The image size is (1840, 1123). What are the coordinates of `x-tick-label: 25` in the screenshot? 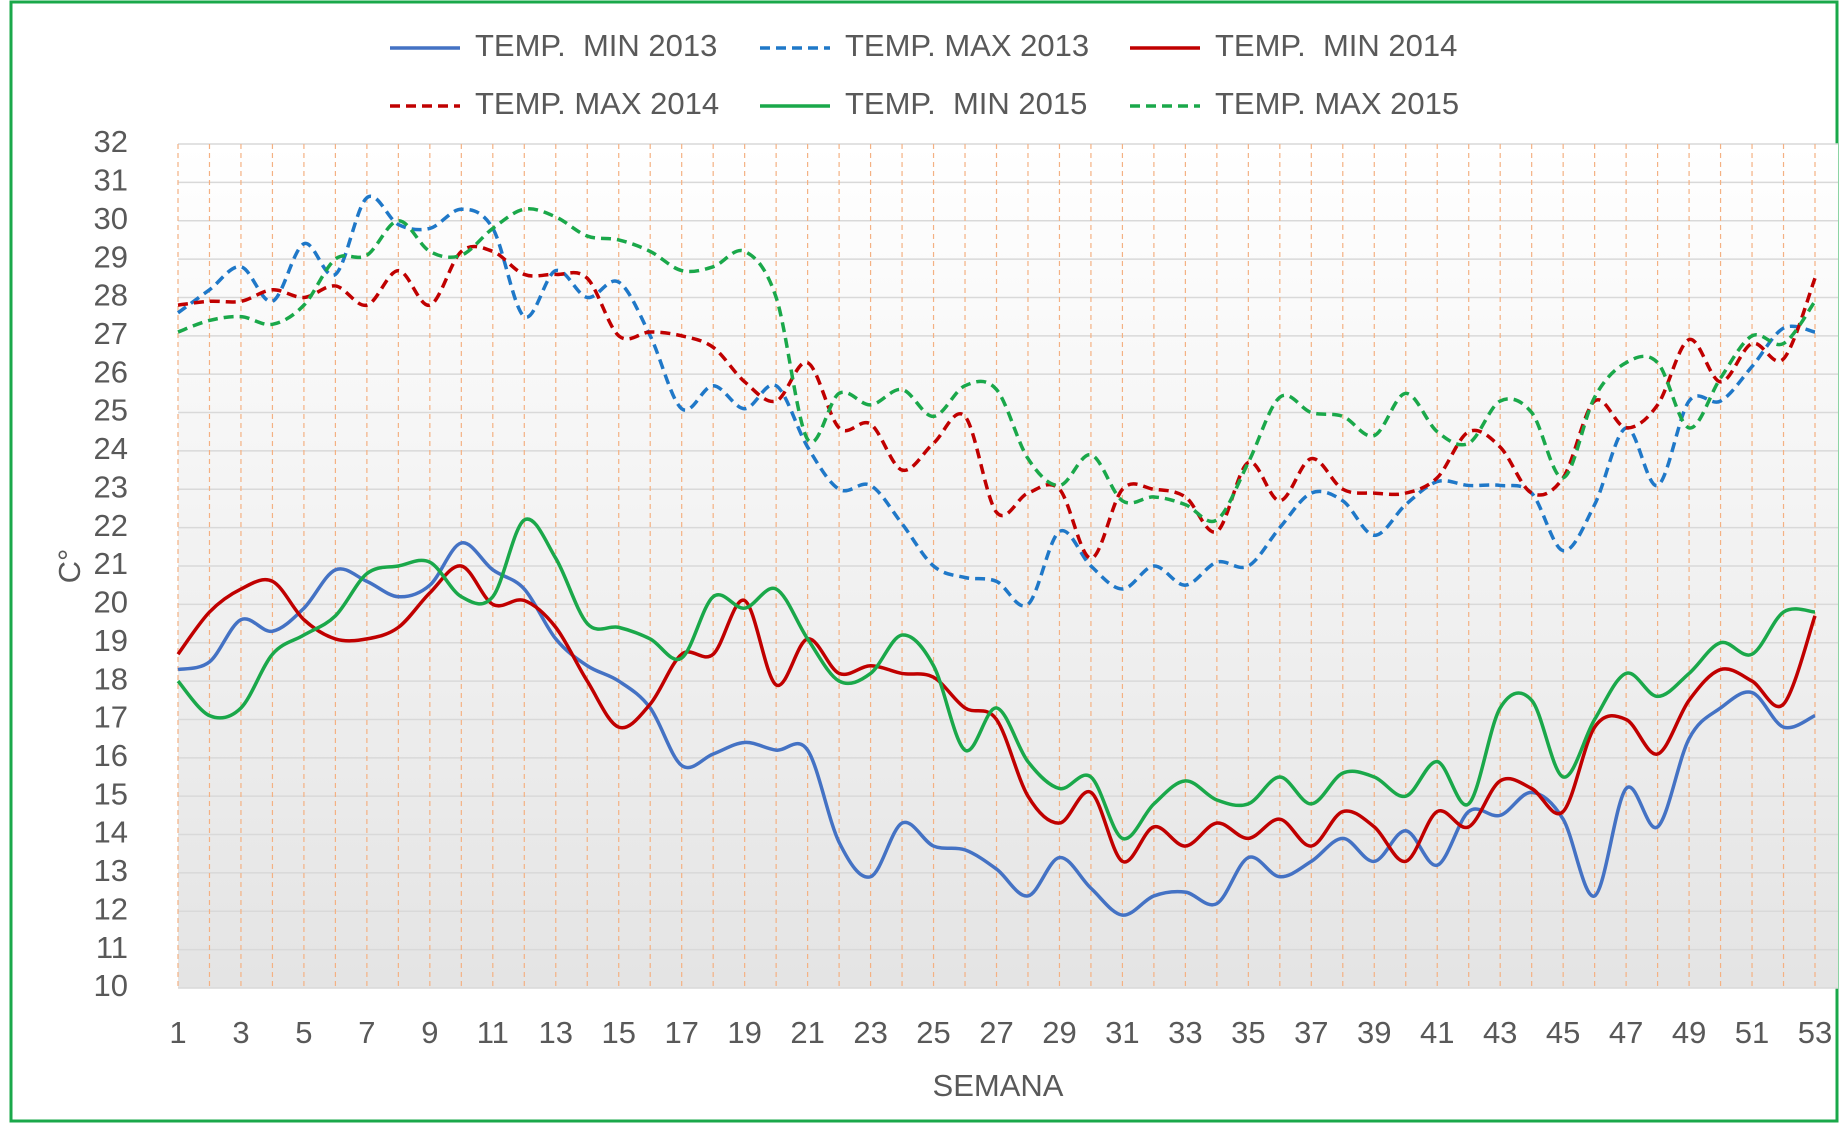 It's located at (933, 1032).